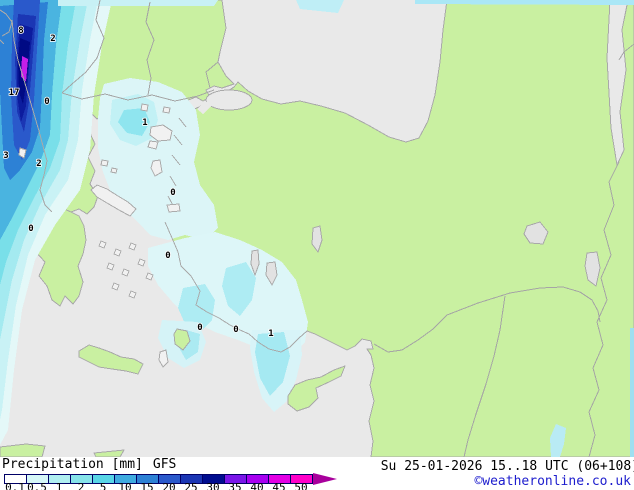 This screenshot has width=634, height=490. What do you see at coordinates (255, 262) in the screenshot?
I see `lake-egirdir` at bounding box center [255, 262].